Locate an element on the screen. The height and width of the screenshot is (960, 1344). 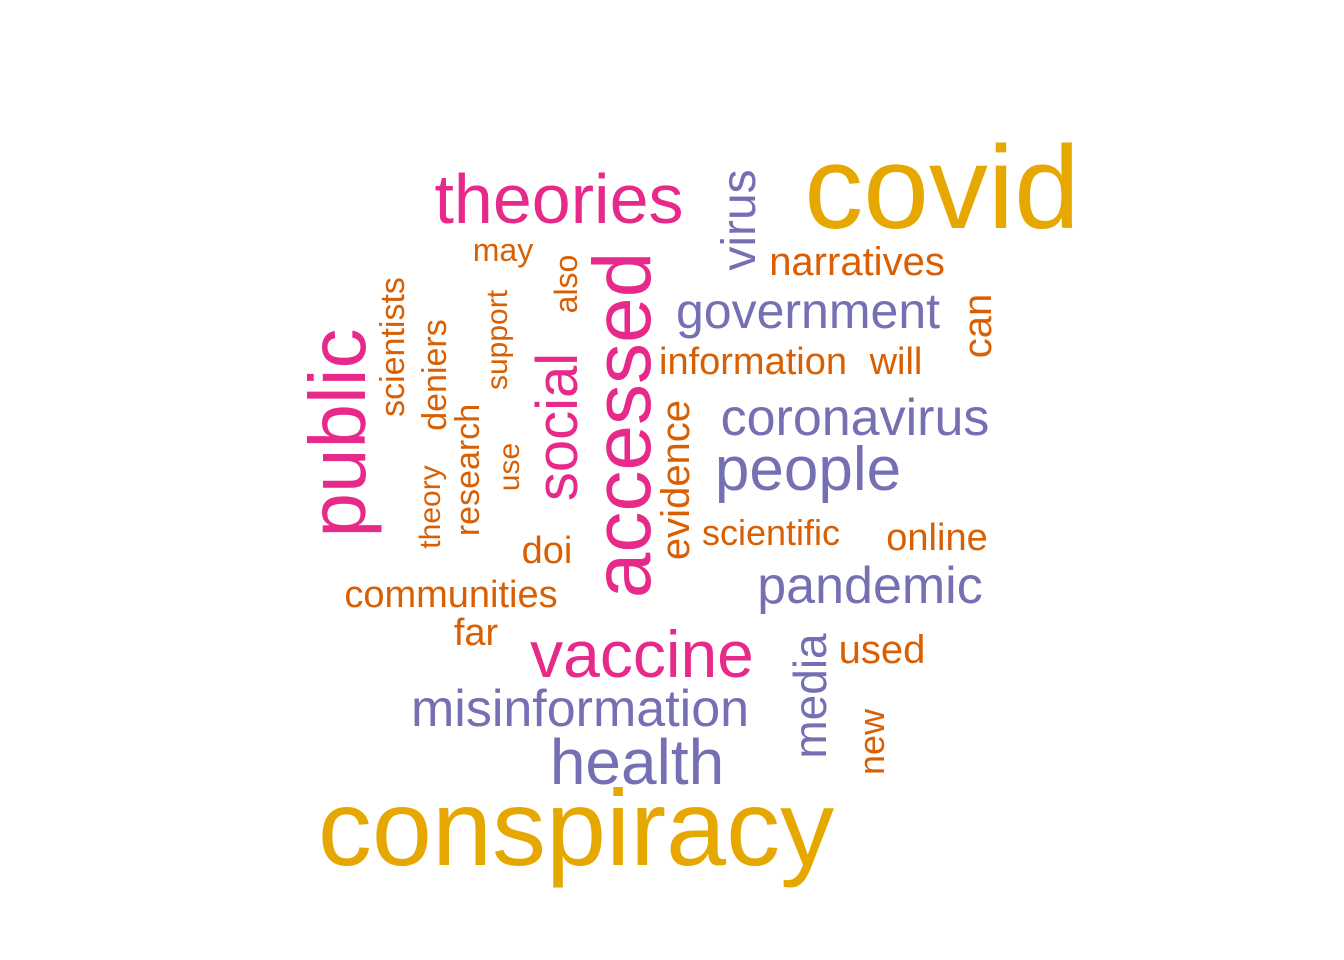
word-may: may is located at coordinates (503, 250).